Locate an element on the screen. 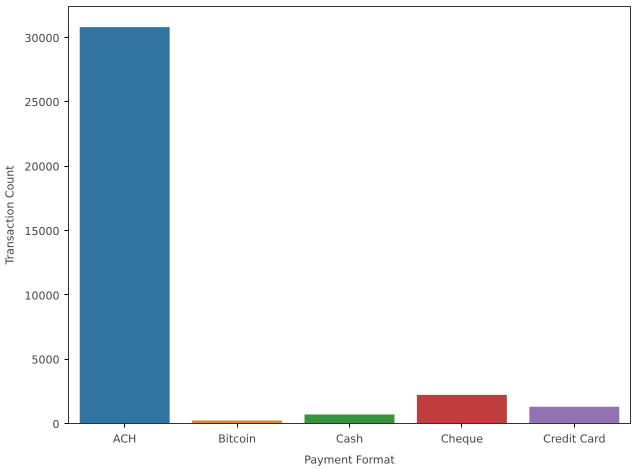  x-tick-label: Credit Card is located at coordinates (574, 439).